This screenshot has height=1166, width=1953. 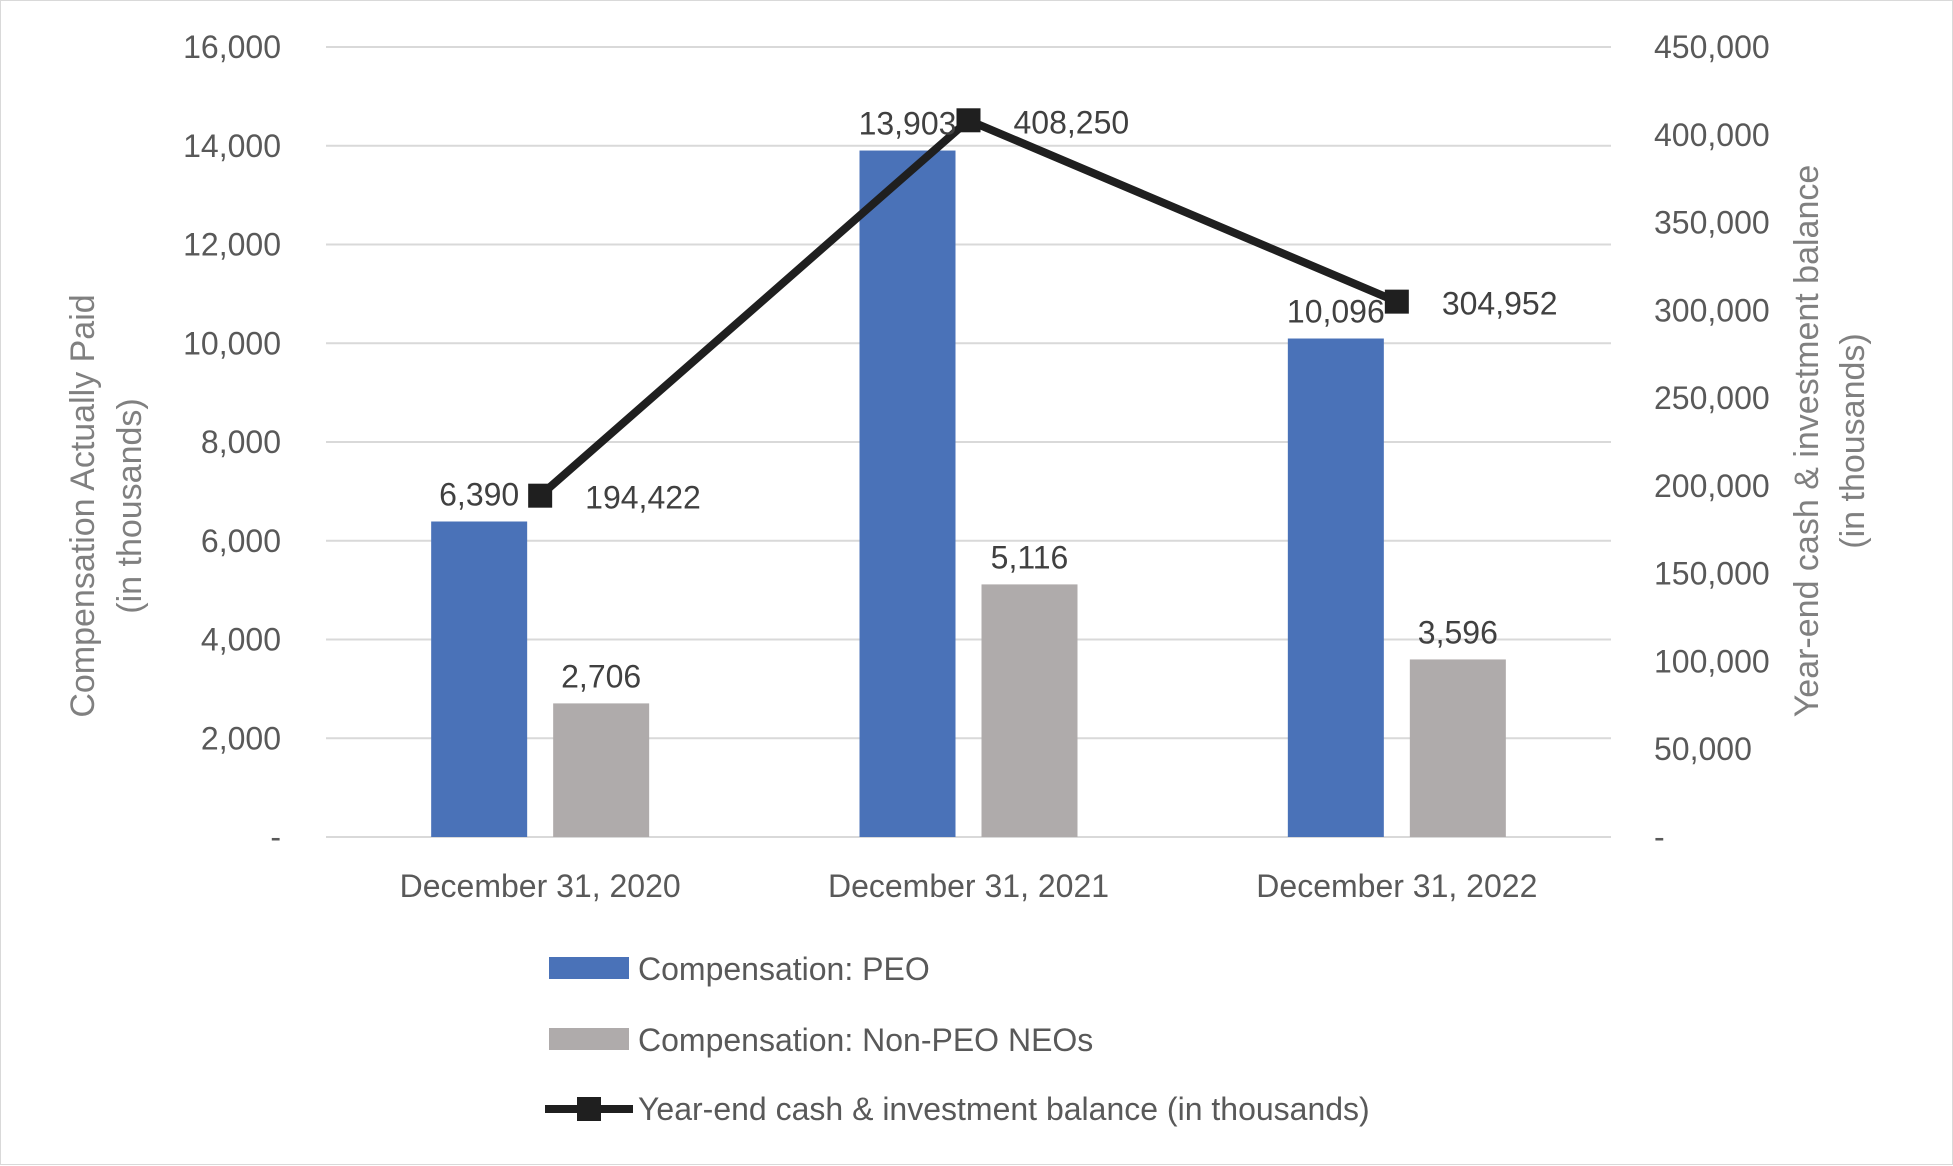 What do you see at coordinates (1659, 837) in the screenshot?
I see `right-tick-label: -` at bounding box center [1659, 837].